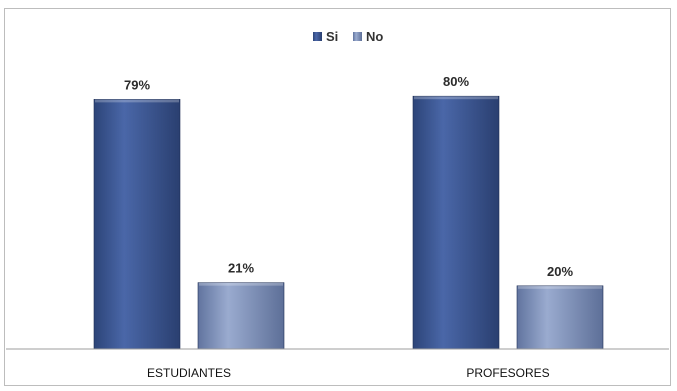 Image resolution: width=677 pixels, height=391 pixels. I want to click on data-label-profesores-si: 80%, so click(456, 81).